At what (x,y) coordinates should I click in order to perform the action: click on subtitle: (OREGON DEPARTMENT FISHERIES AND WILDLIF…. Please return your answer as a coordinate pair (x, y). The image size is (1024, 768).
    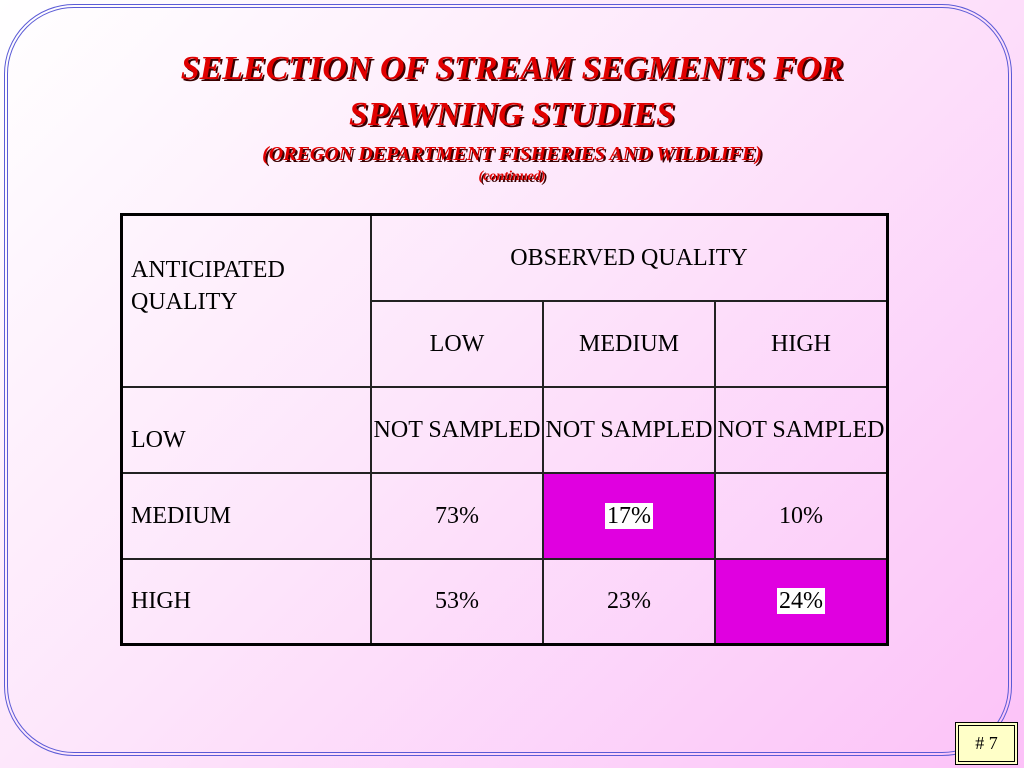
    Looking at the image, I should click on (512, 154).